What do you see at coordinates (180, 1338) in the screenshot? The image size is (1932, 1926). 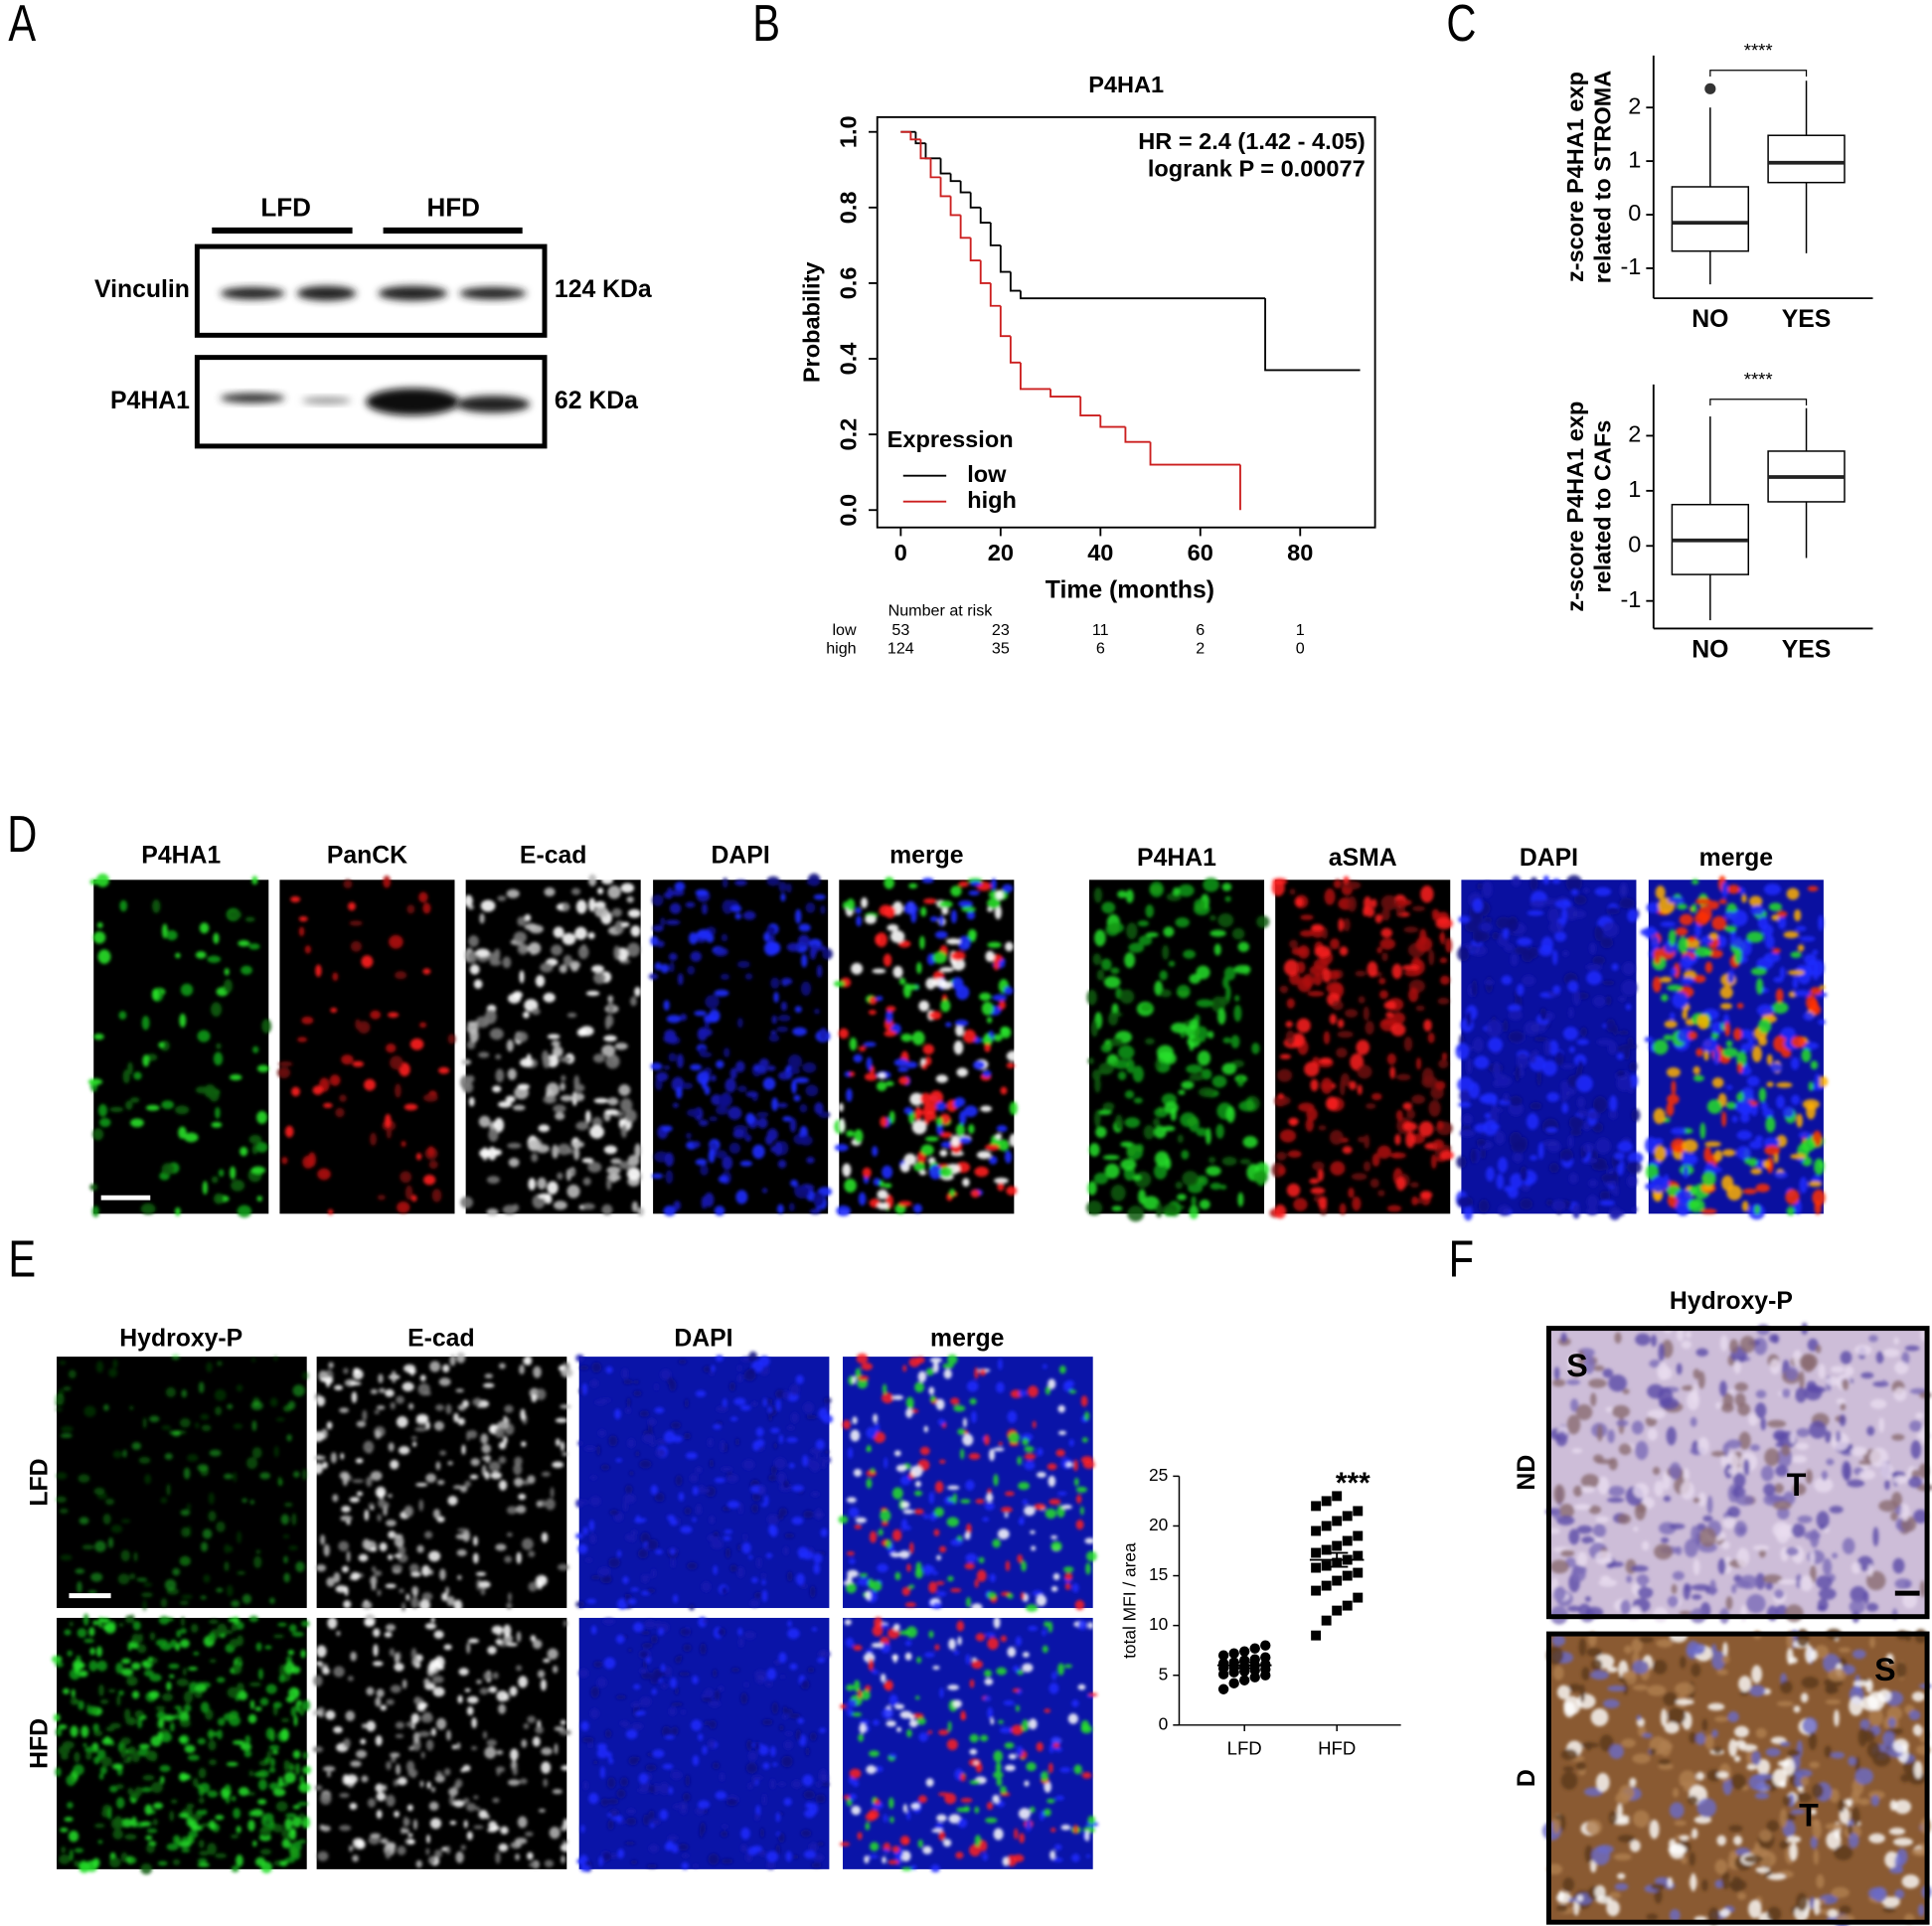 I see `channel-label: Hydroxy-P` at bounding box center [180, 1338].